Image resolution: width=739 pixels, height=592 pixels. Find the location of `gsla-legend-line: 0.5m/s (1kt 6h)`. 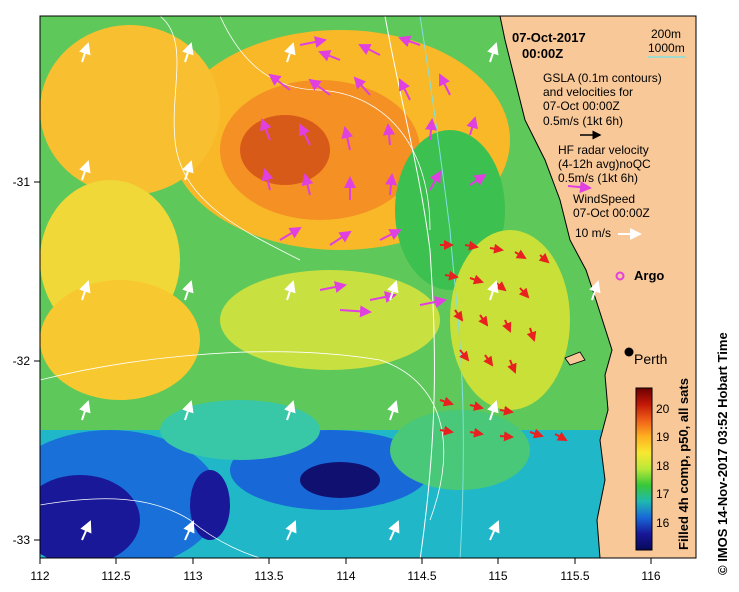

gsla-legend-line: 0.5m/s (1kt 6h) is located at coordinates (583, 121).